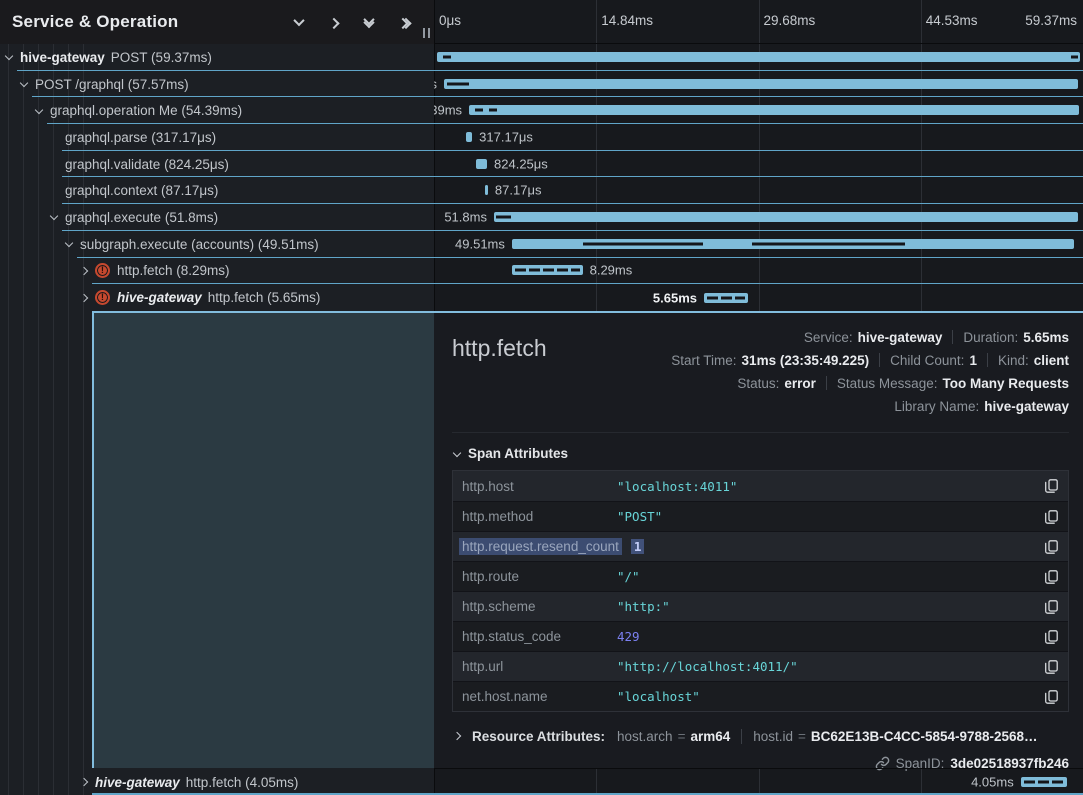 The height and width of the screenshot is (795, 1083). I want to click on footer-span-timeline-row: 4.05ms, so click(758, 782).